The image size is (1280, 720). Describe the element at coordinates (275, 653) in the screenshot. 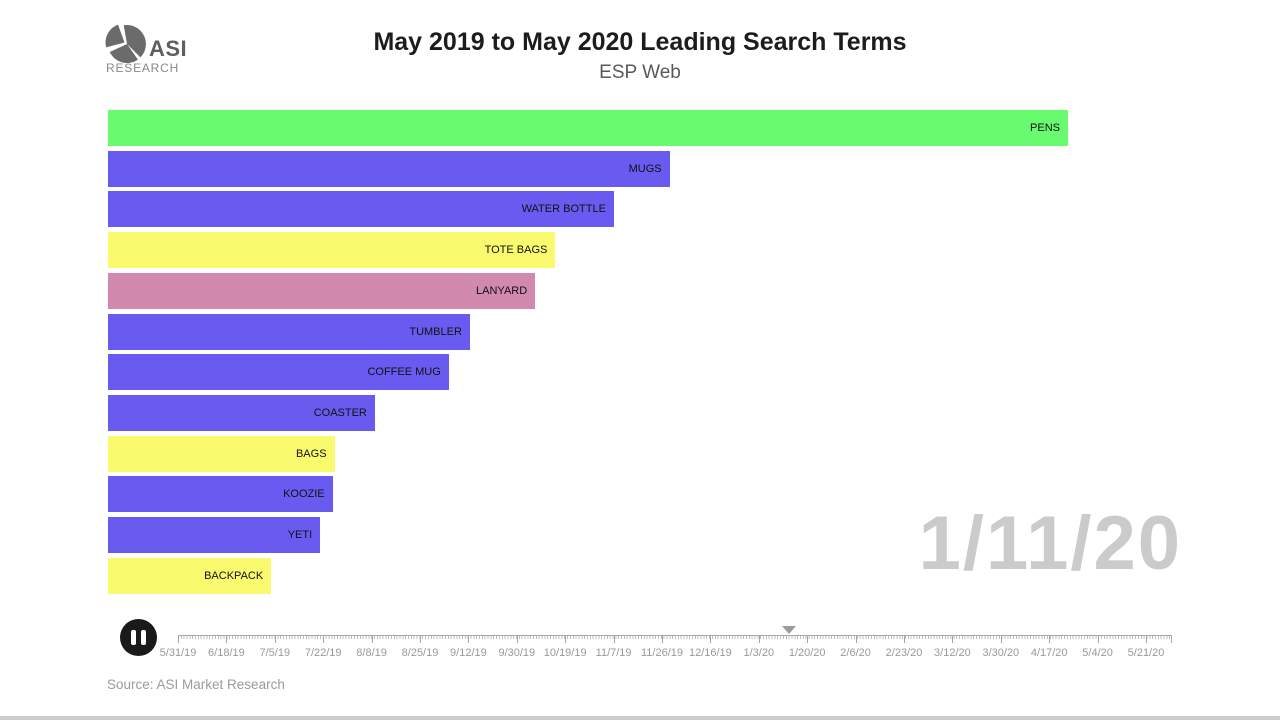

I see `timeline-tick-label: 7/5/19` at that location.